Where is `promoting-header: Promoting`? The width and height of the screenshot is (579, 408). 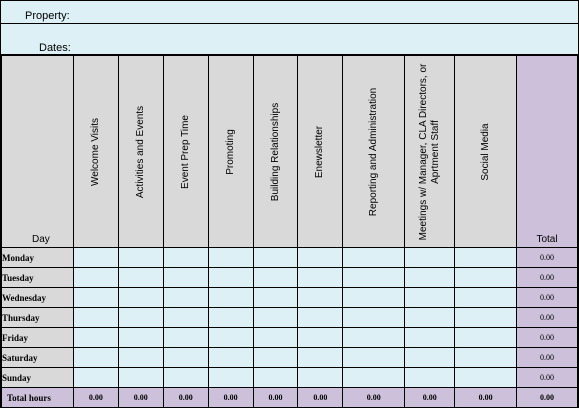
promoting-header: Promoting is located at coordinates (230, 151).